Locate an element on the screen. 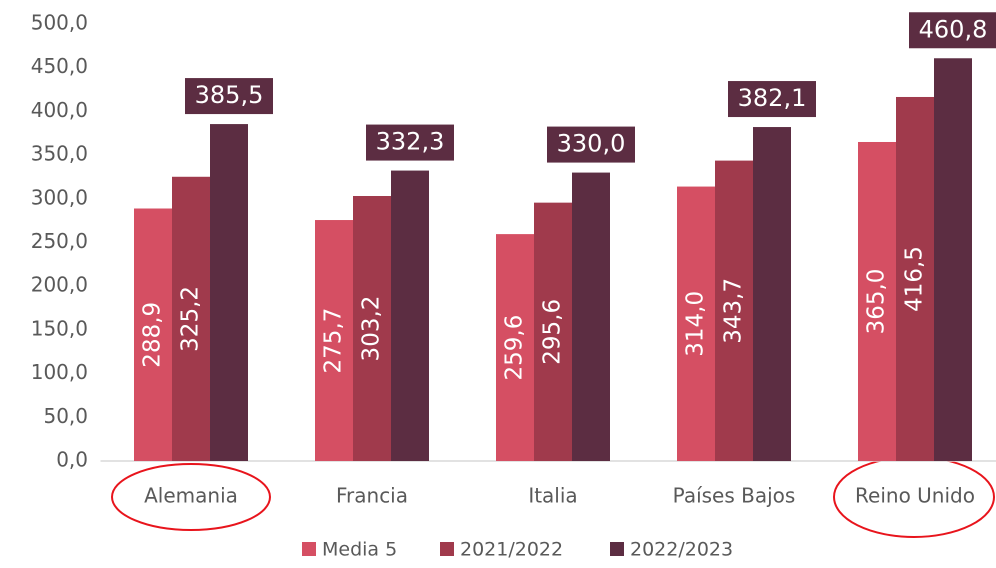 The height and width of the screenshot is (568, 996). x-tick-label: Reino Unido is located at coordinates (915, 496).